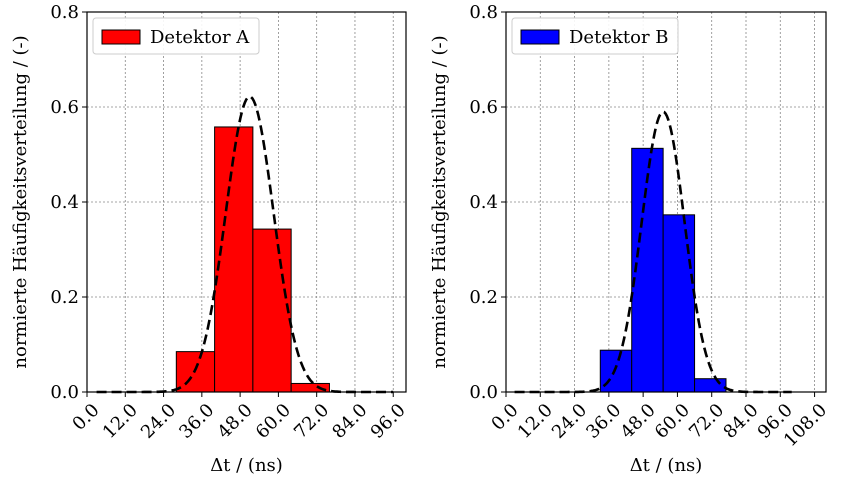 The width and height of the screenshot is (848, 477). What do you see at coordinates (85, 417) in the screenshot?
I see `x-tick-label: 0.0` at bounding box center [85, 417].